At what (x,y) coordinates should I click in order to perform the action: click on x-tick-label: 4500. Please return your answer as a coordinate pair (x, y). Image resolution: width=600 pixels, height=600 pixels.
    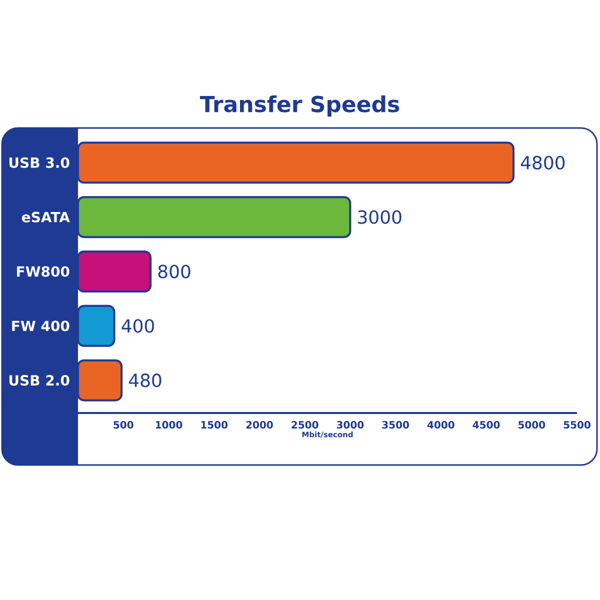
    Looking at the image, I should click on (486, 425).